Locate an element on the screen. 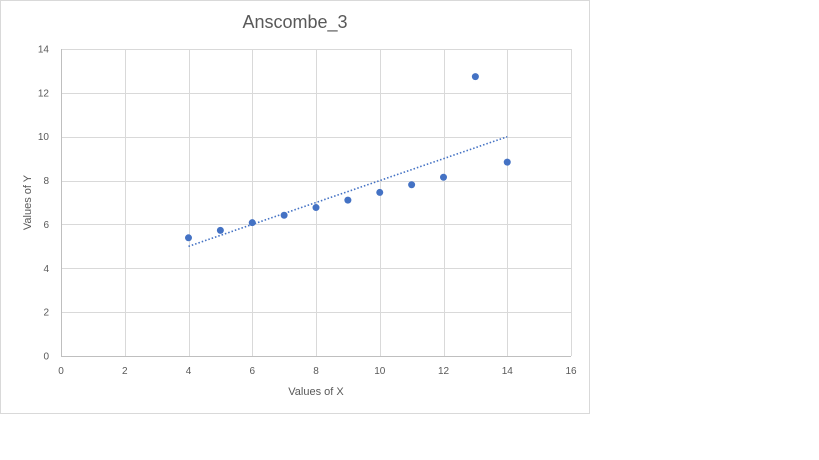 The width and height of the screenshot is (819, 460). x-tick-label: 16 is located at coordinates (571, 371).